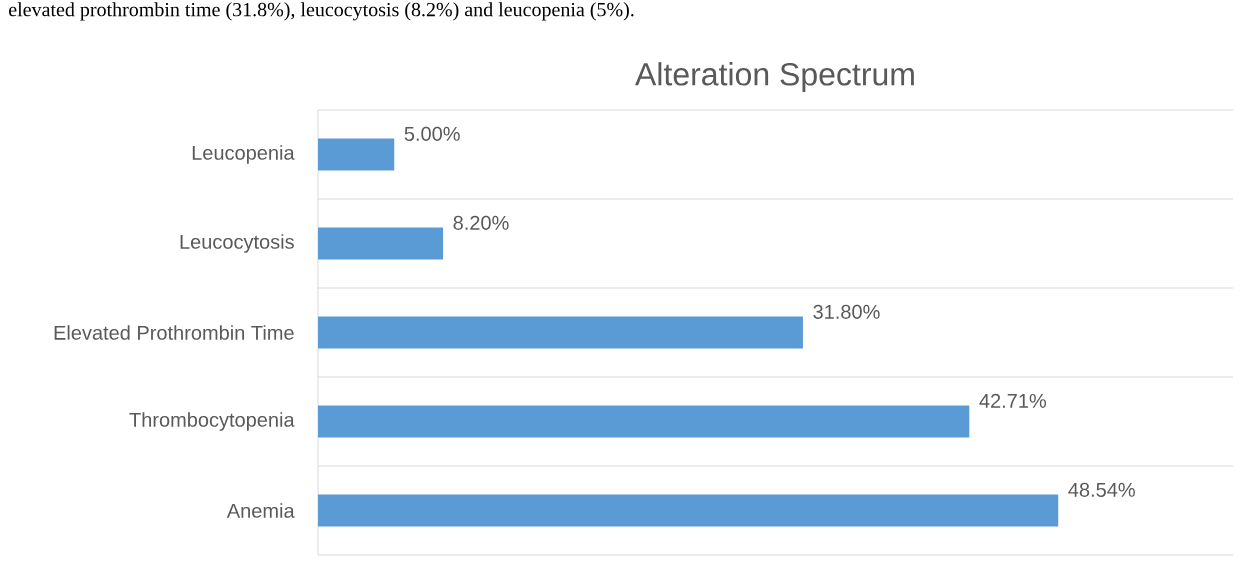  Describe the element at coordinates (432, 133) in the screenshot. I see `data-label: 5.00%` at that location.